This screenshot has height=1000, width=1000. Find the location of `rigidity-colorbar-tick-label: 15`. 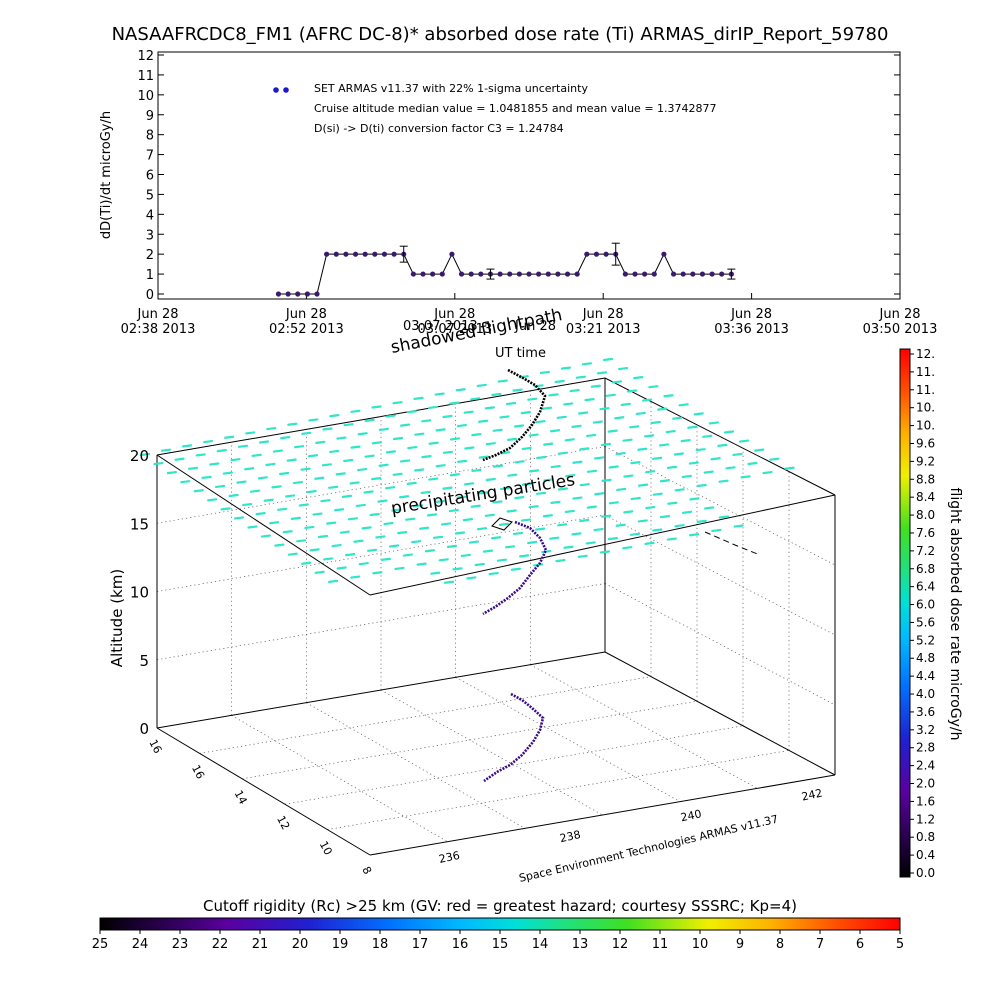

rigidity-colorbar-tick-label: 15 is located at coordinates (500, 944).